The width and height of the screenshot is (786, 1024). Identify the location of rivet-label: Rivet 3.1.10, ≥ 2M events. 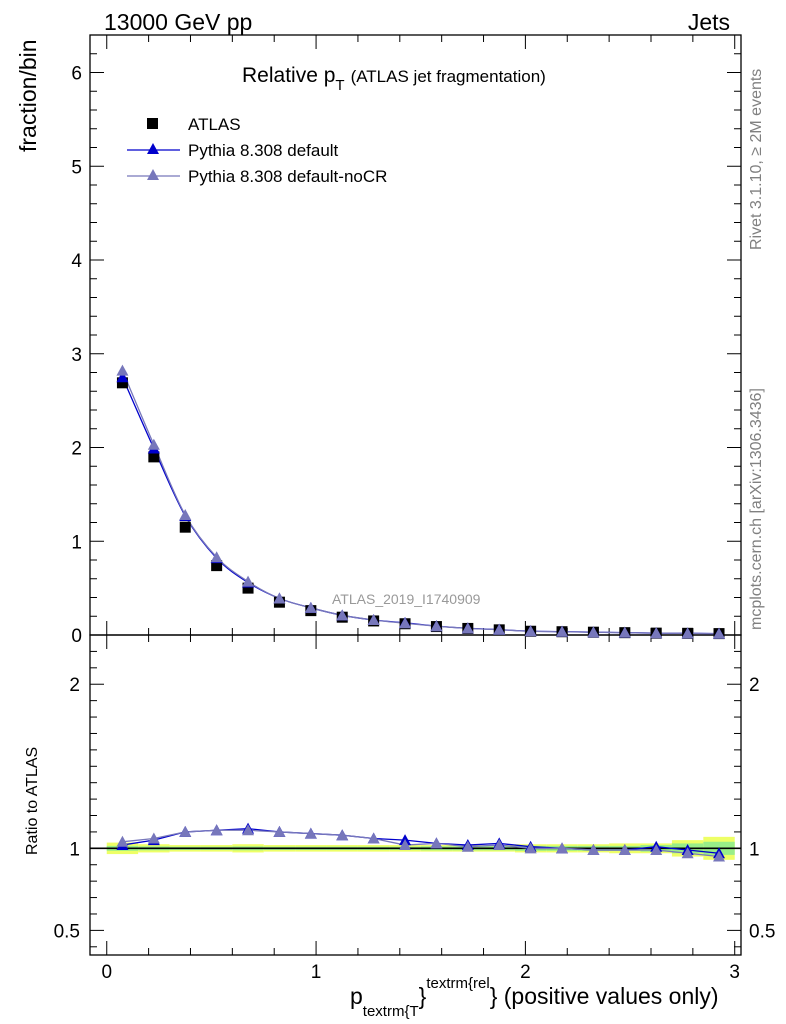
(756, 159).